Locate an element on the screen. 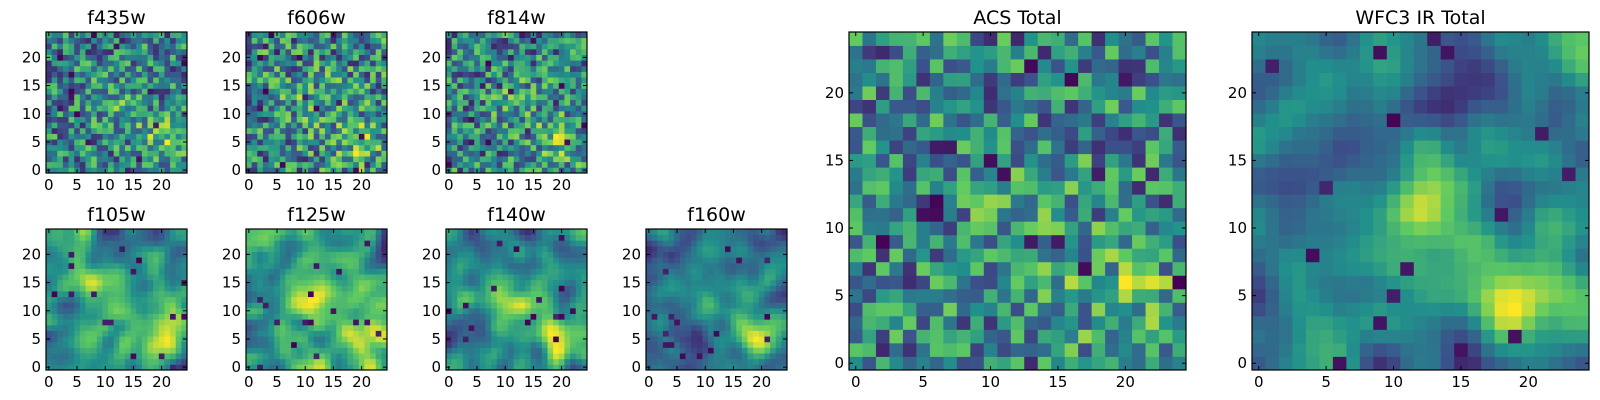 The width and height of the screenshot is (1600, 400). panel-title: f435w is located at coordinates (116, 18).